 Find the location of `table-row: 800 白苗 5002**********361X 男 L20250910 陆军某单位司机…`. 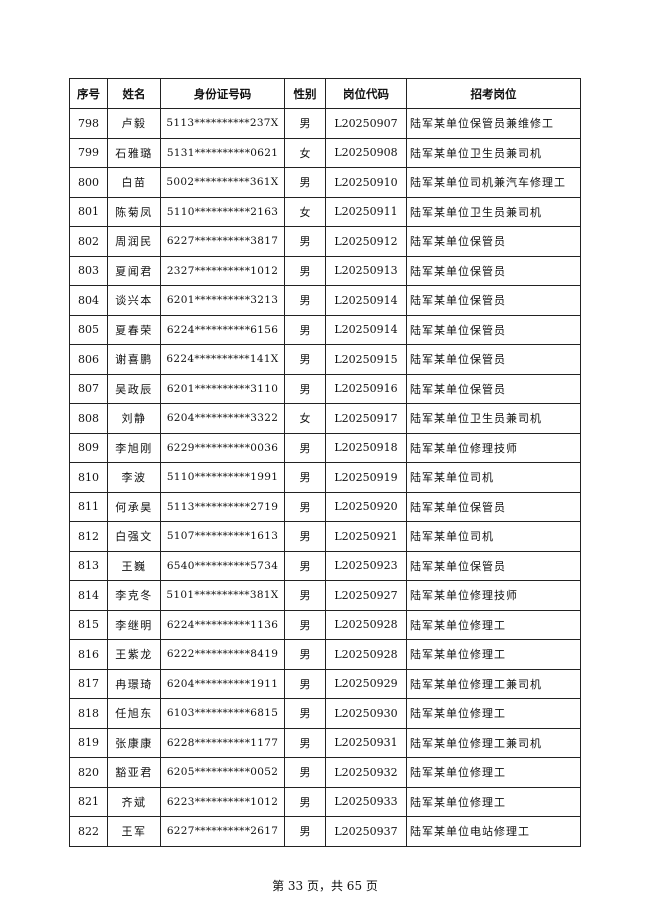

table-row: 800 白苗 5002**********361X 男 L20250910 陆军某单位司机… is located at coordinates (325, 182).